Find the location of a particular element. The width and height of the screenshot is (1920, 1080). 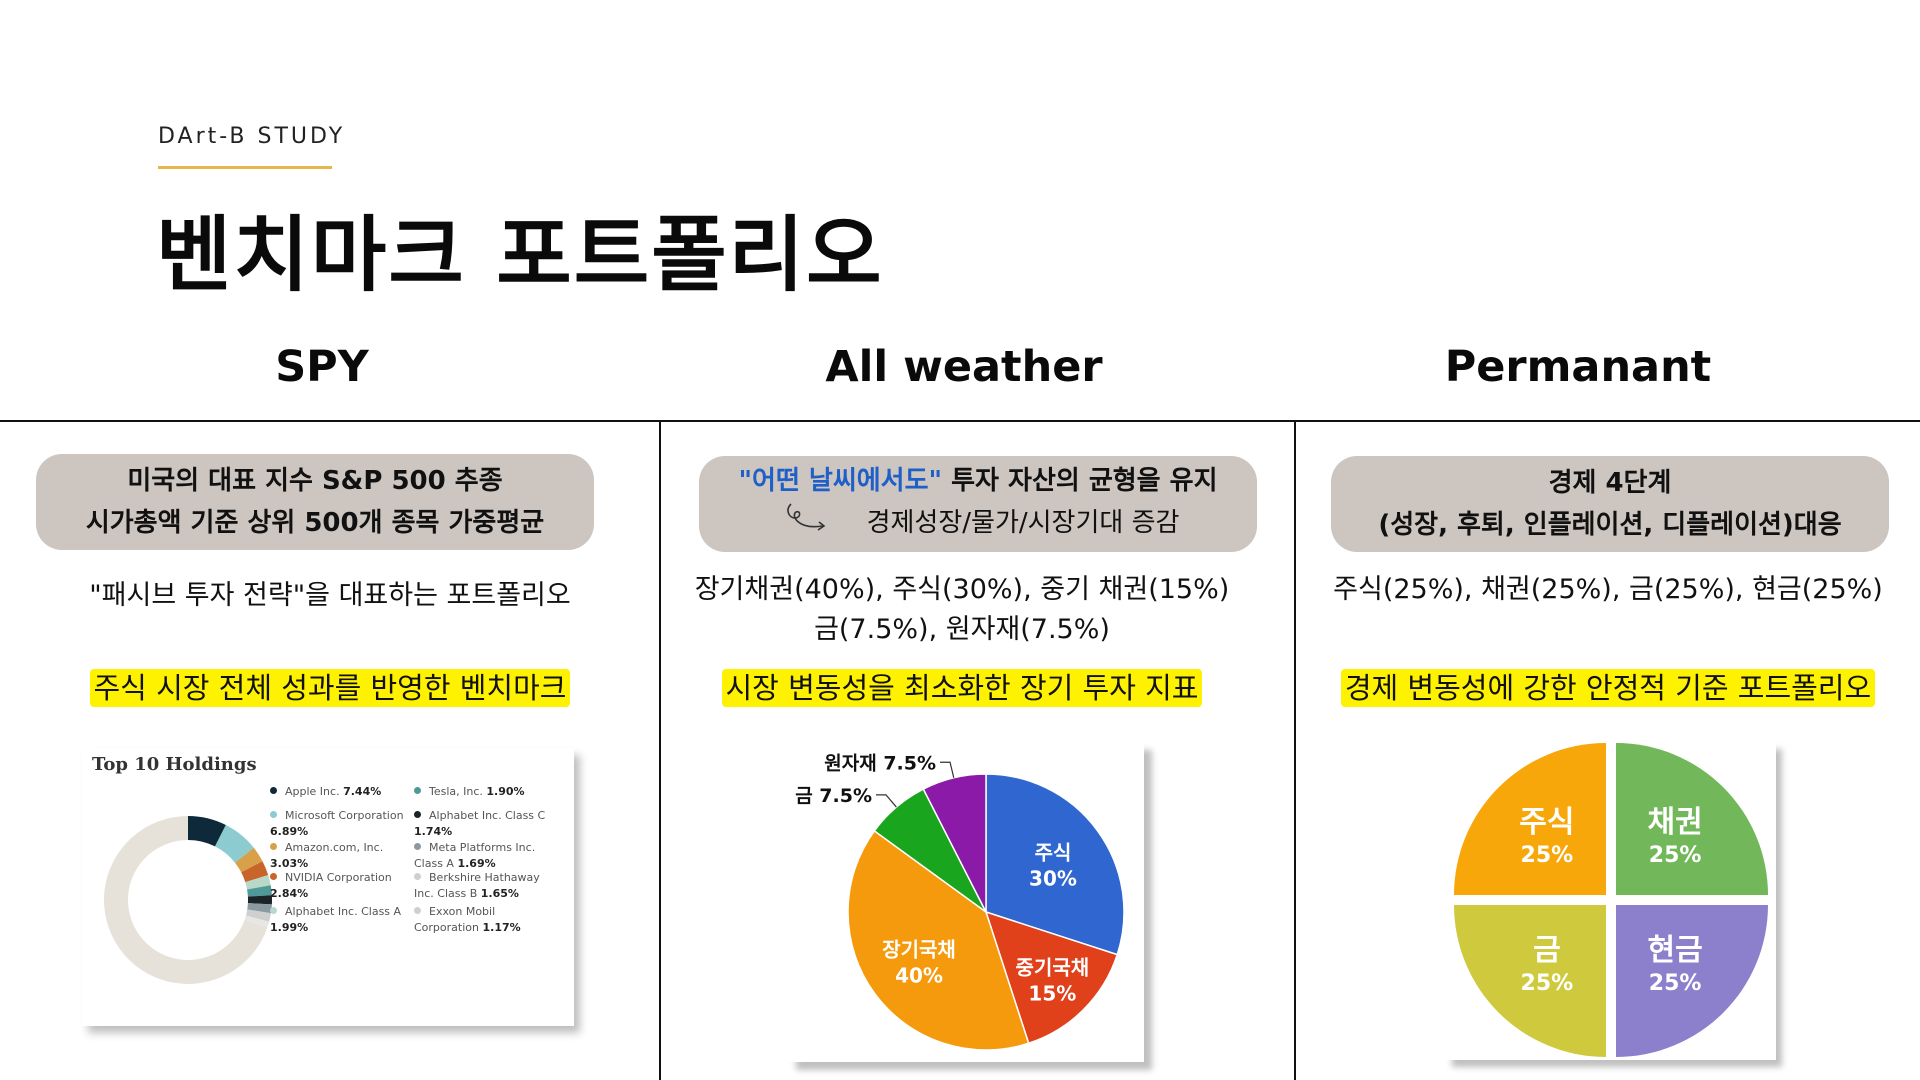

permanant-pill-line-2: (성장, 후퇴, 인플레이션, 디플레이션)대응 is located at coordinates (1610, 525).